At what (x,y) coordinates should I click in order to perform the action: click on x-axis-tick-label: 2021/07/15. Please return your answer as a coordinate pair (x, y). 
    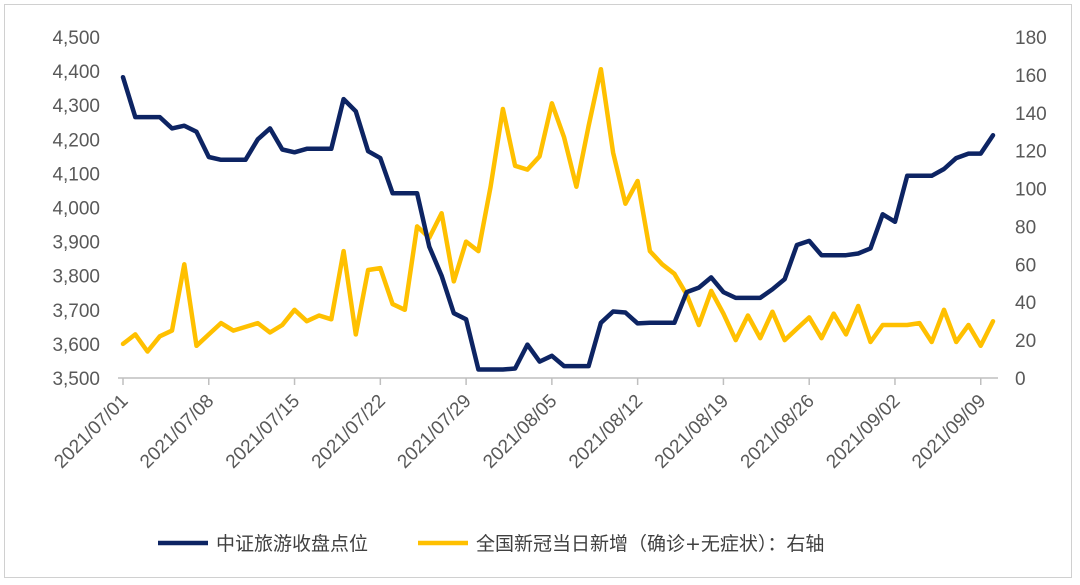
    Looking at the image, I should click on (263, 432).